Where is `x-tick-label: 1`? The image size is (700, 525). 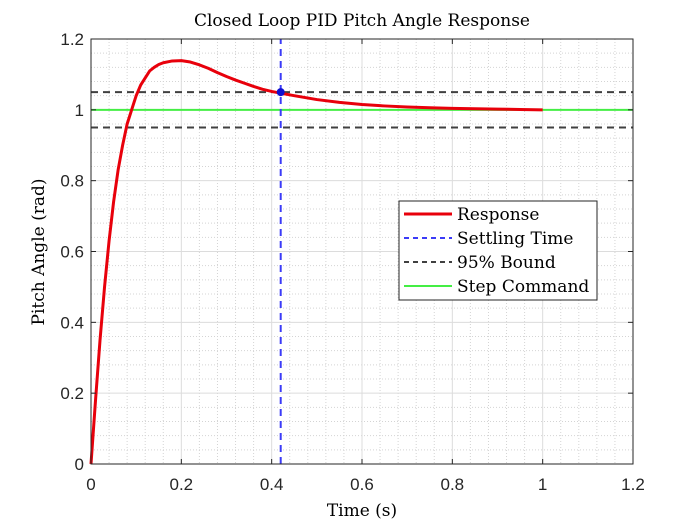
x-tick-label: 1 is located at coordinates (542, 484).